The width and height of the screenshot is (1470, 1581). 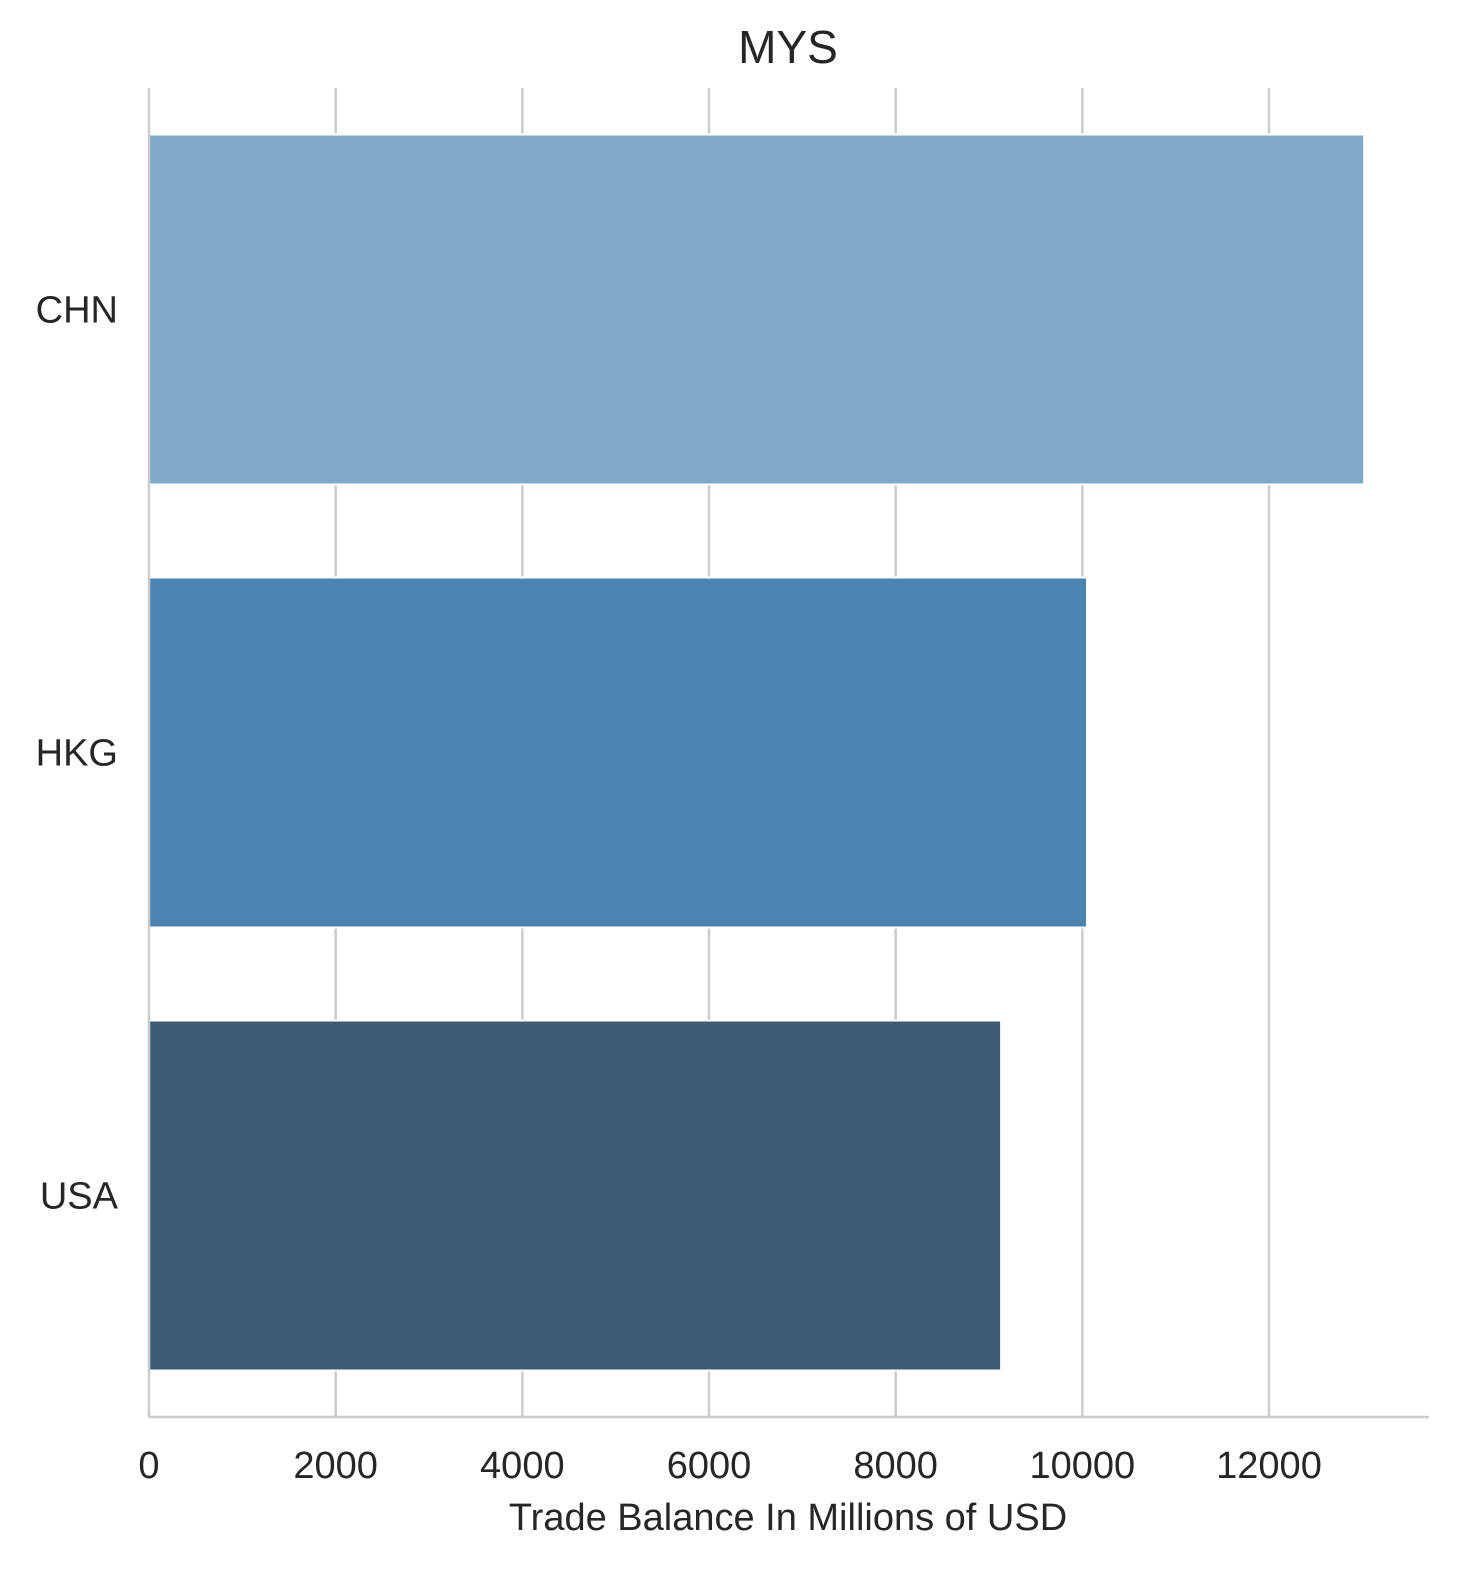 What do you see at coordinates (709, 1466) in the screenshot?
I see `x-tick-label-6000: 6000` at bounding box center [709, 1466].